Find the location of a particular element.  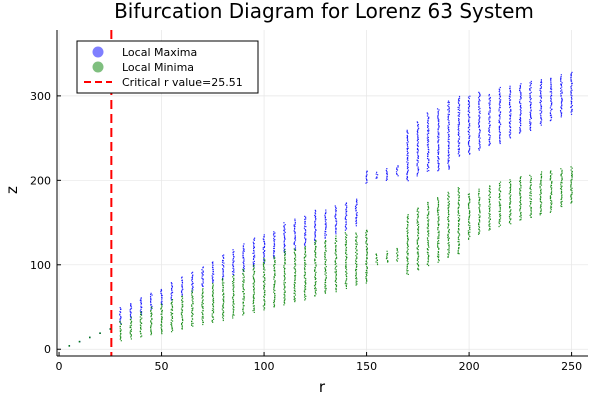

x-tick-label: 200 is located at coordinates (469, 366).